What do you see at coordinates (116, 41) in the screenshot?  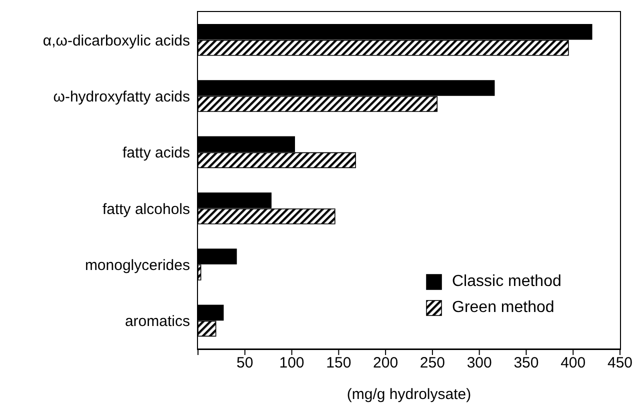 I see `y-tick-label: α,ω-dicarboxylic acids` at bounding box center [116, 41].